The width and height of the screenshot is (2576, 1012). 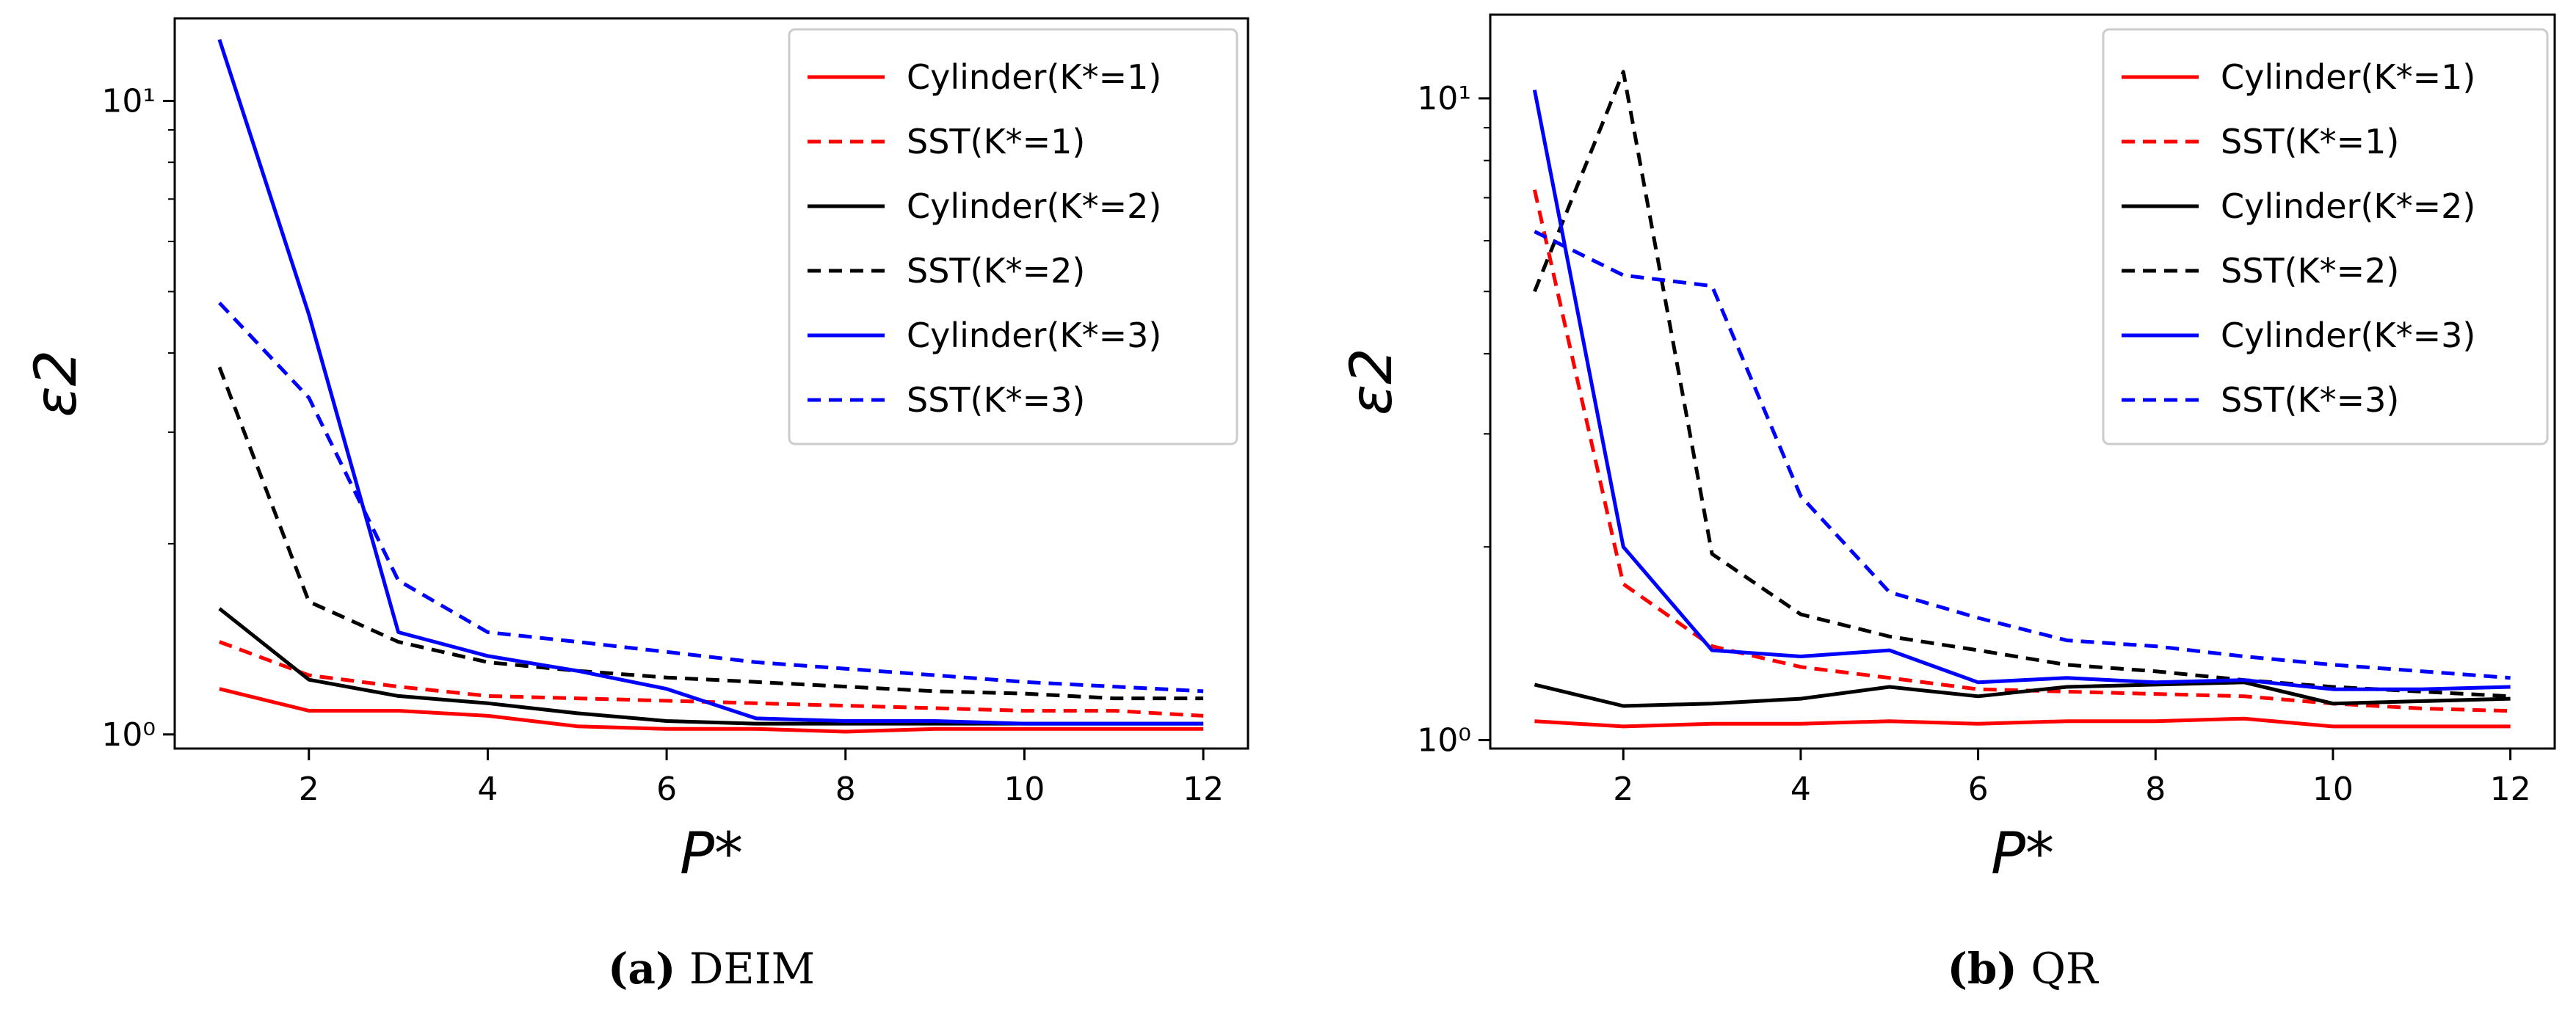 What do you see at coordinates (641, 969) in the screenshot?
I see `caption-tag: (a)` at bounding box center [641, 969].